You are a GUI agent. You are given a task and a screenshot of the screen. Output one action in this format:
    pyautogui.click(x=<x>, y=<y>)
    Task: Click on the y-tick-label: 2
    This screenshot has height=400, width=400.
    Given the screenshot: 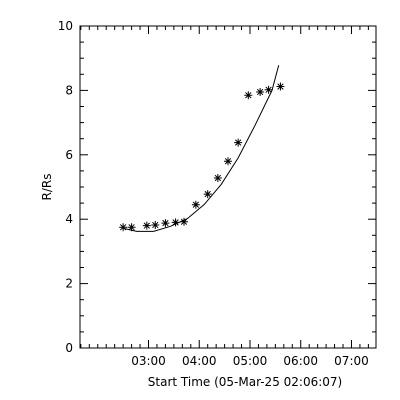 What is the action you would take?
    pyautogui.click(x=69, y=284)
    